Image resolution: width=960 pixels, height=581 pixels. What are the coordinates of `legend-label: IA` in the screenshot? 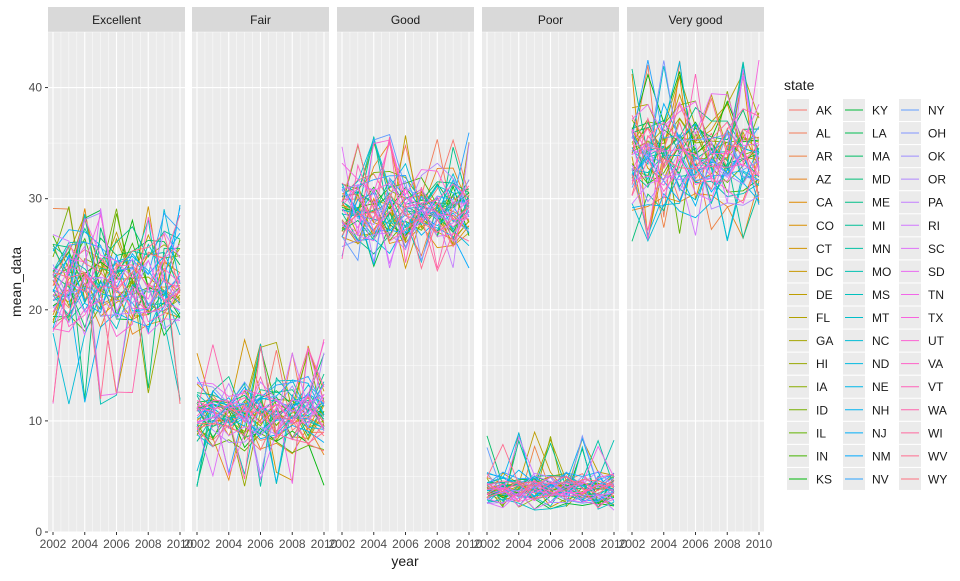 It's located at (821, 387).